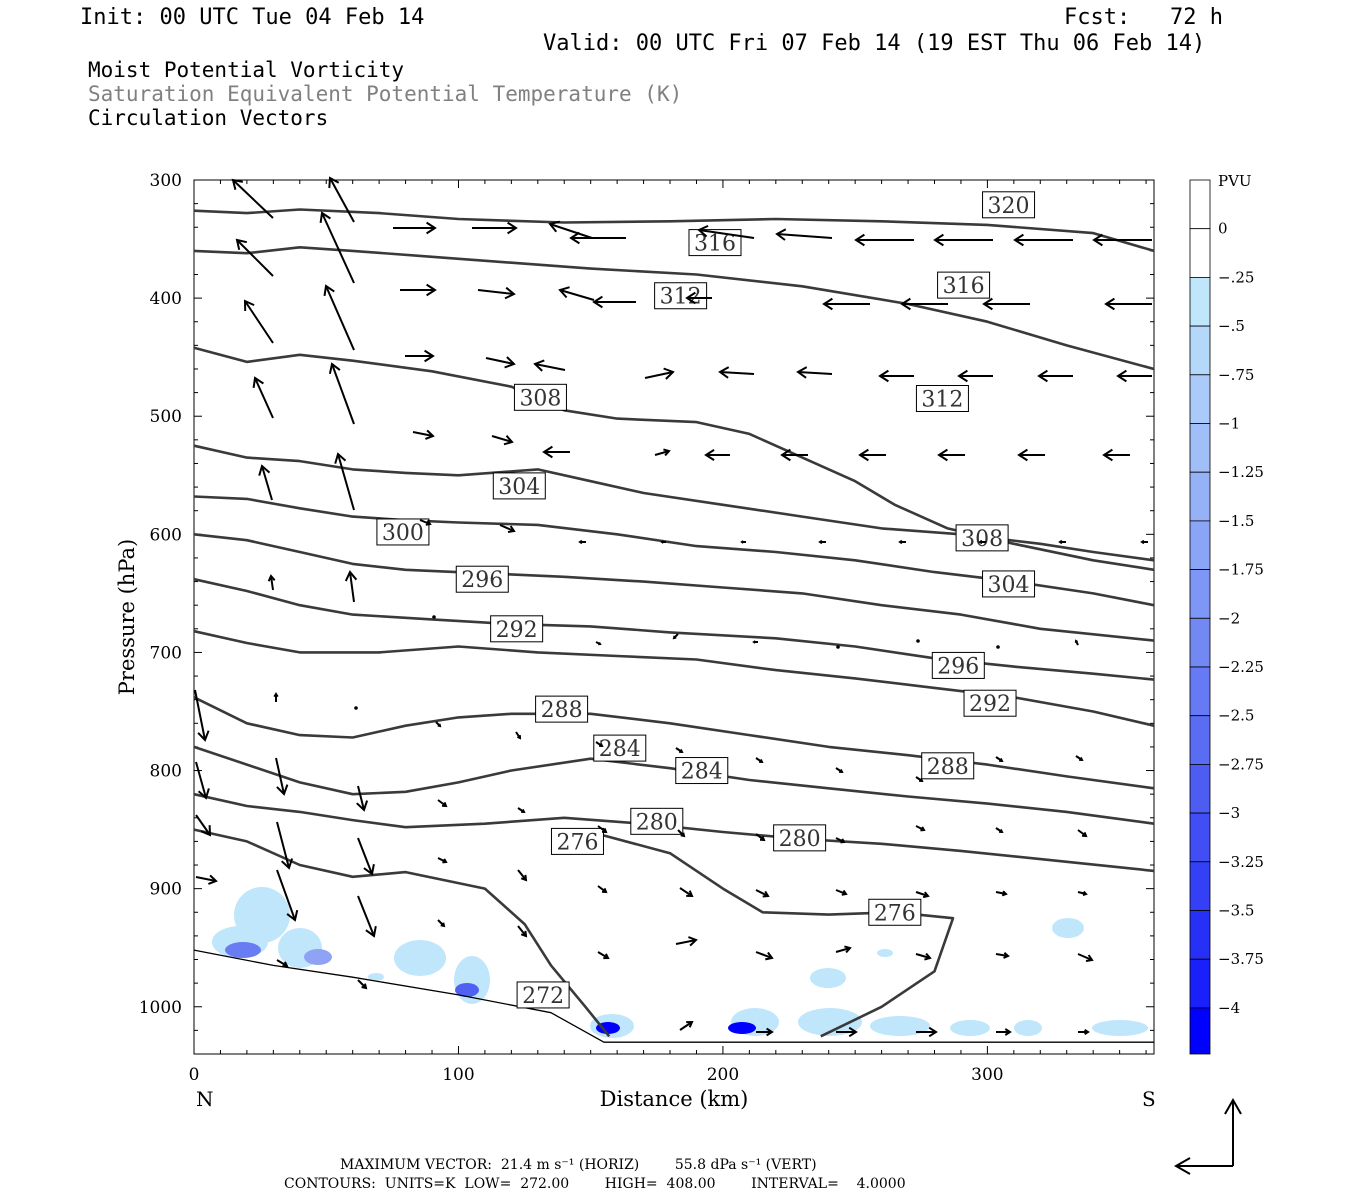  I want to click on x-tick-label: 300, so click(987, 1075).